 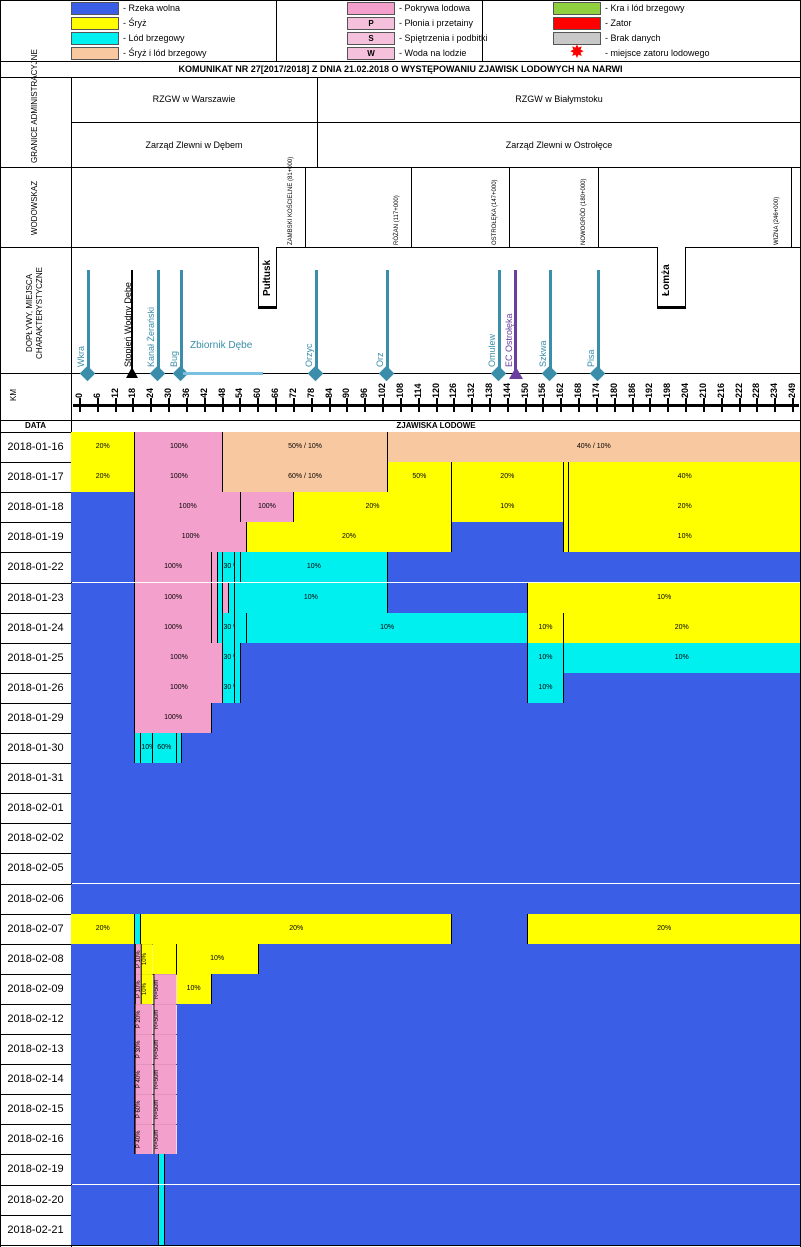 What do you see at coordinates (128, 324) in the screenshot?
I see `dam-label: Stopień Wodny Dębe` at bounding box center [128, 324].